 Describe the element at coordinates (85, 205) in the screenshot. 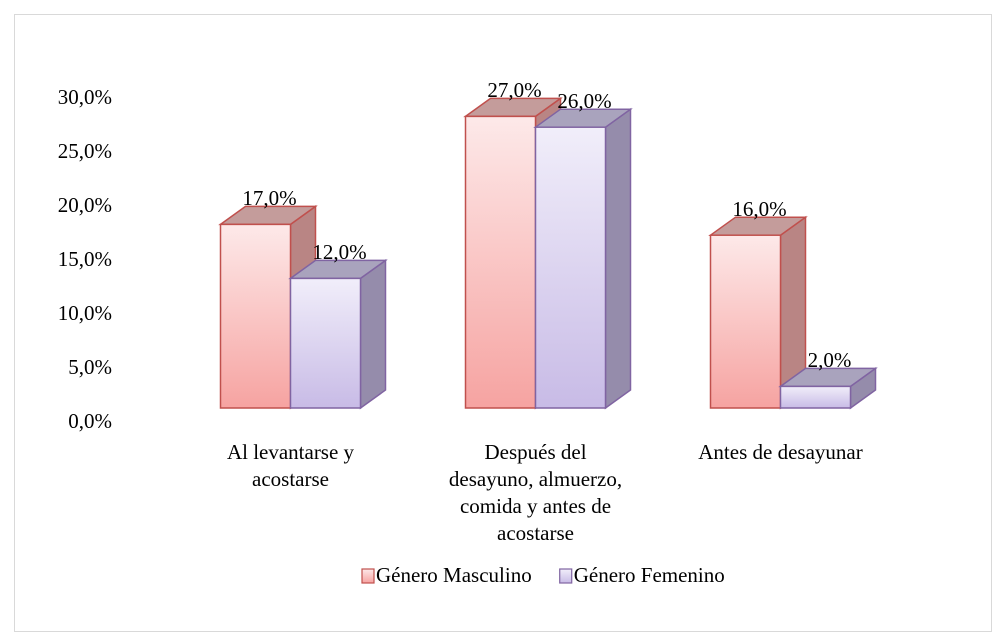

I see `y-tick-label: 20,0%` at that location.